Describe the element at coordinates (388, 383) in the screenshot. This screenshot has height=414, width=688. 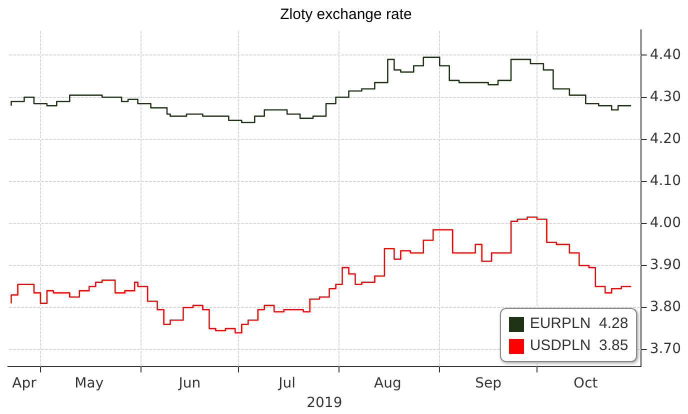
I see `x-tick-label: Aug` at that location.